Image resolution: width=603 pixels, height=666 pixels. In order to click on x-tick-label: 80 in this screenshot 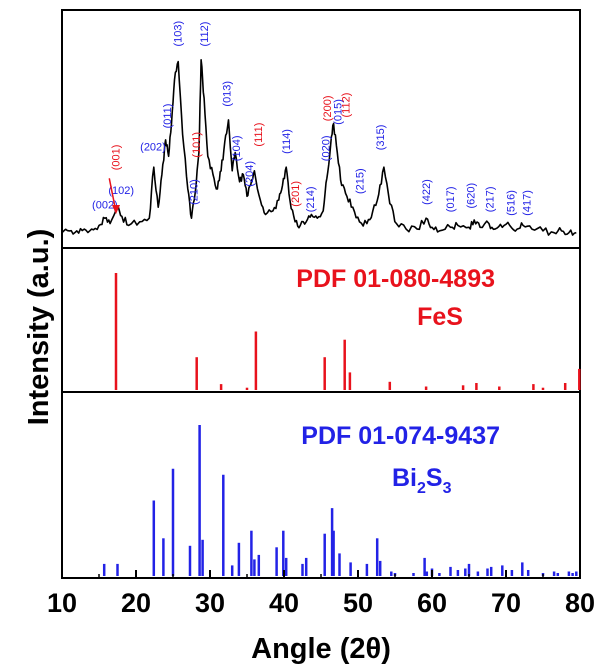, I will do `click(580, 603)`.